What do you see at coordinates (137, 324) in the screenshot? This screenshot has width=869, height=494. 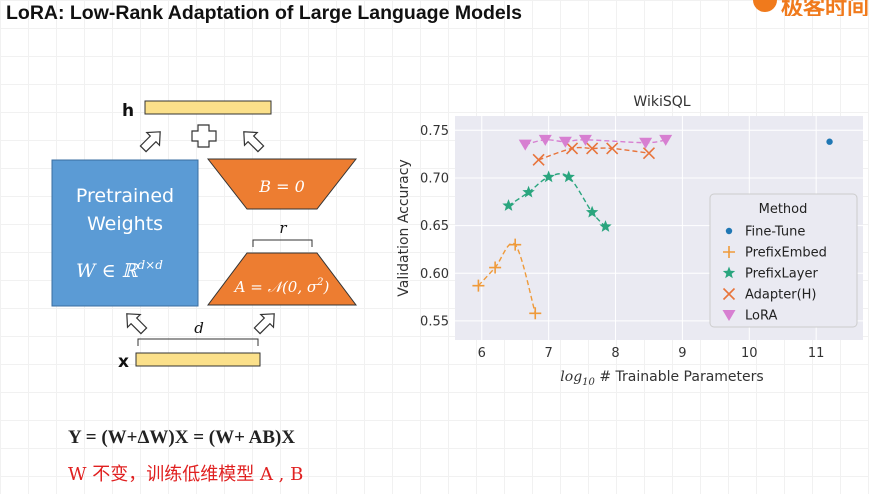 I see `left-input-arrow-icon` at bounding box center [137, 324].